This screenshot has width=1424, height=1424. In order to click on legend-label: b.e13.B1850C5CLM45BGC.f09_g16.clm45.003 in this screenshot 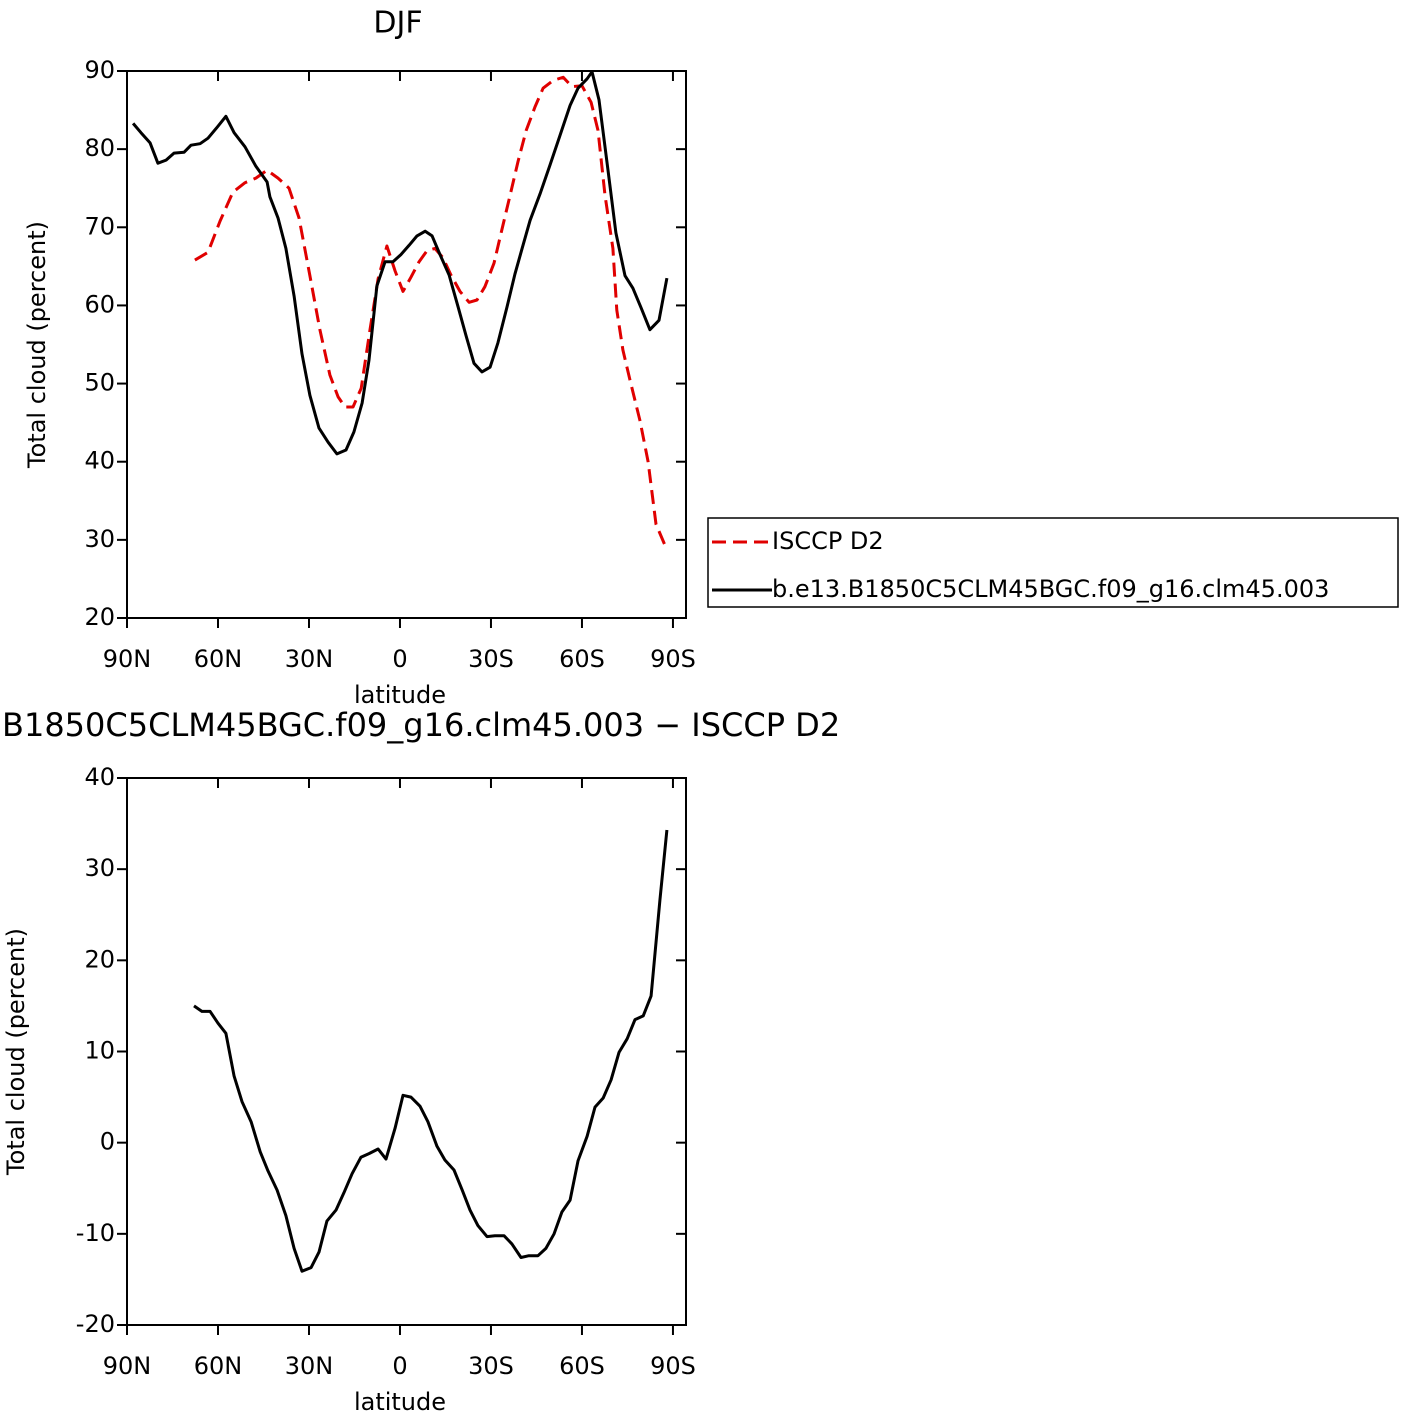, I will do `click(1050, 589)`.